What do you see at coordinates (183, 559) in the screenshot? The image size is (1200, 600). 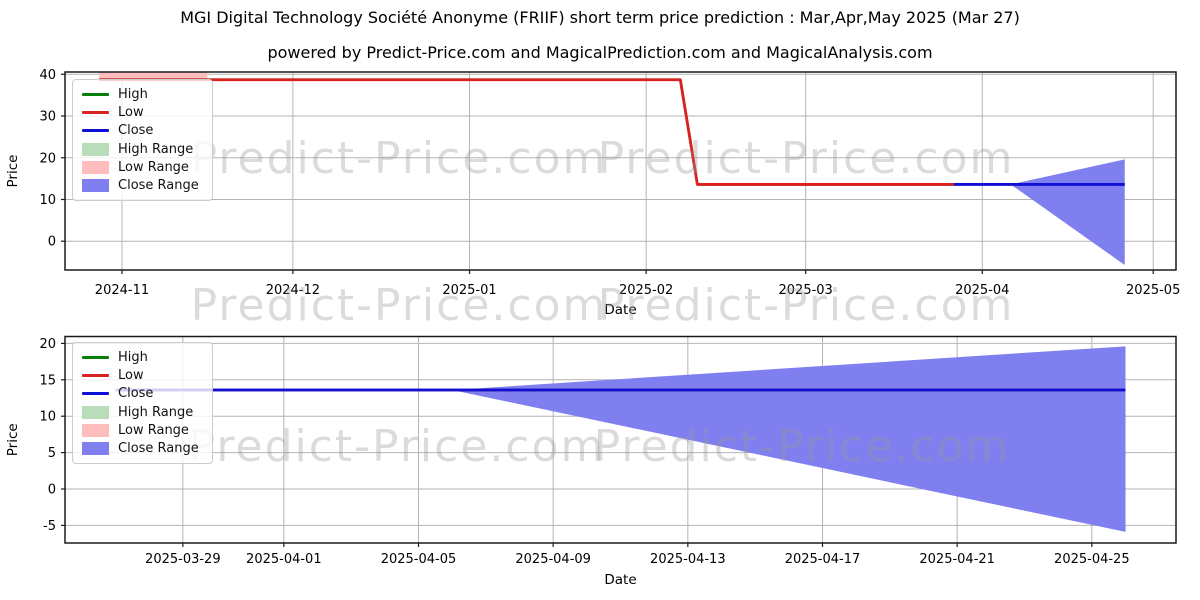 I see `x-tick-label: 2025-03-29` at bounding box center [183, 559].